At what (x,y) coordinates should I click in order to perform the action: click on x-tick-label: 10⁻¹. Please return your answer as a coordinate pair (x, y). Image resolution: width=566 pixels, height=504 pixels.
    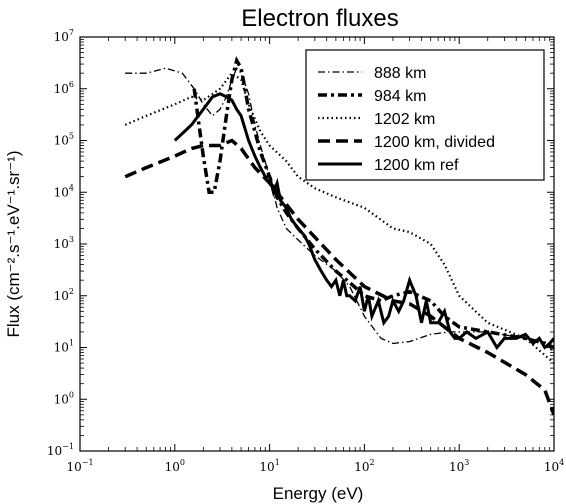
    Looking at the image, I should click on (79, 466).